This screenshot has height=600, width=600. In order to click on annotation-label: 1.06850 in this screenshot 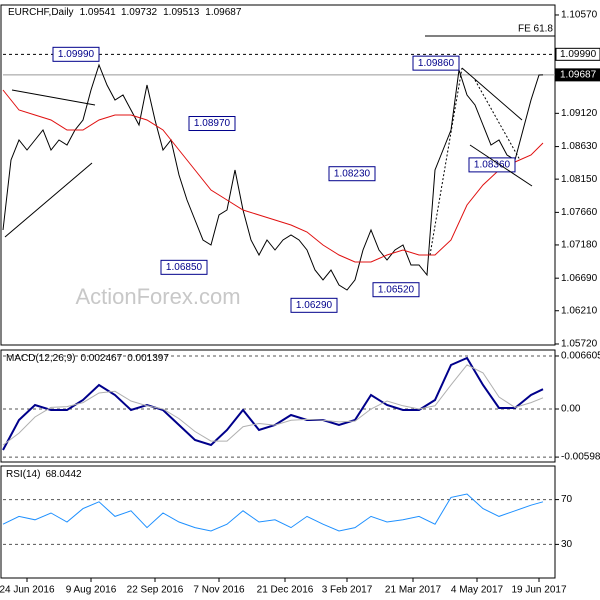, I will do `click(184, 267)`.